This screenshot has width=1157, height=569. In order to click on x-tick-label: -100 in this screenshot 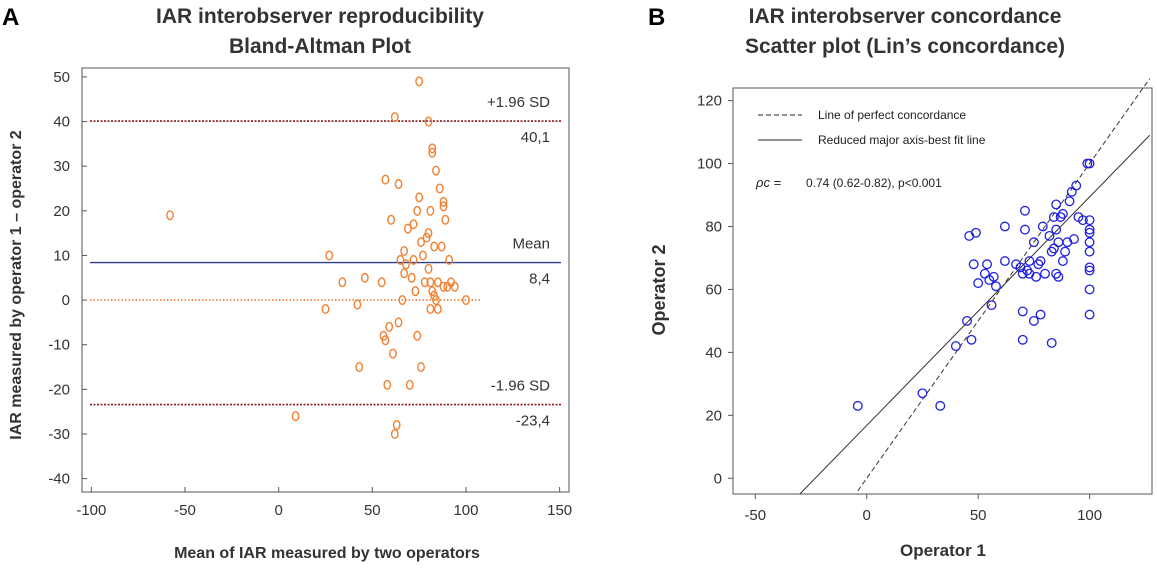, I will do `click(91, 510)`.